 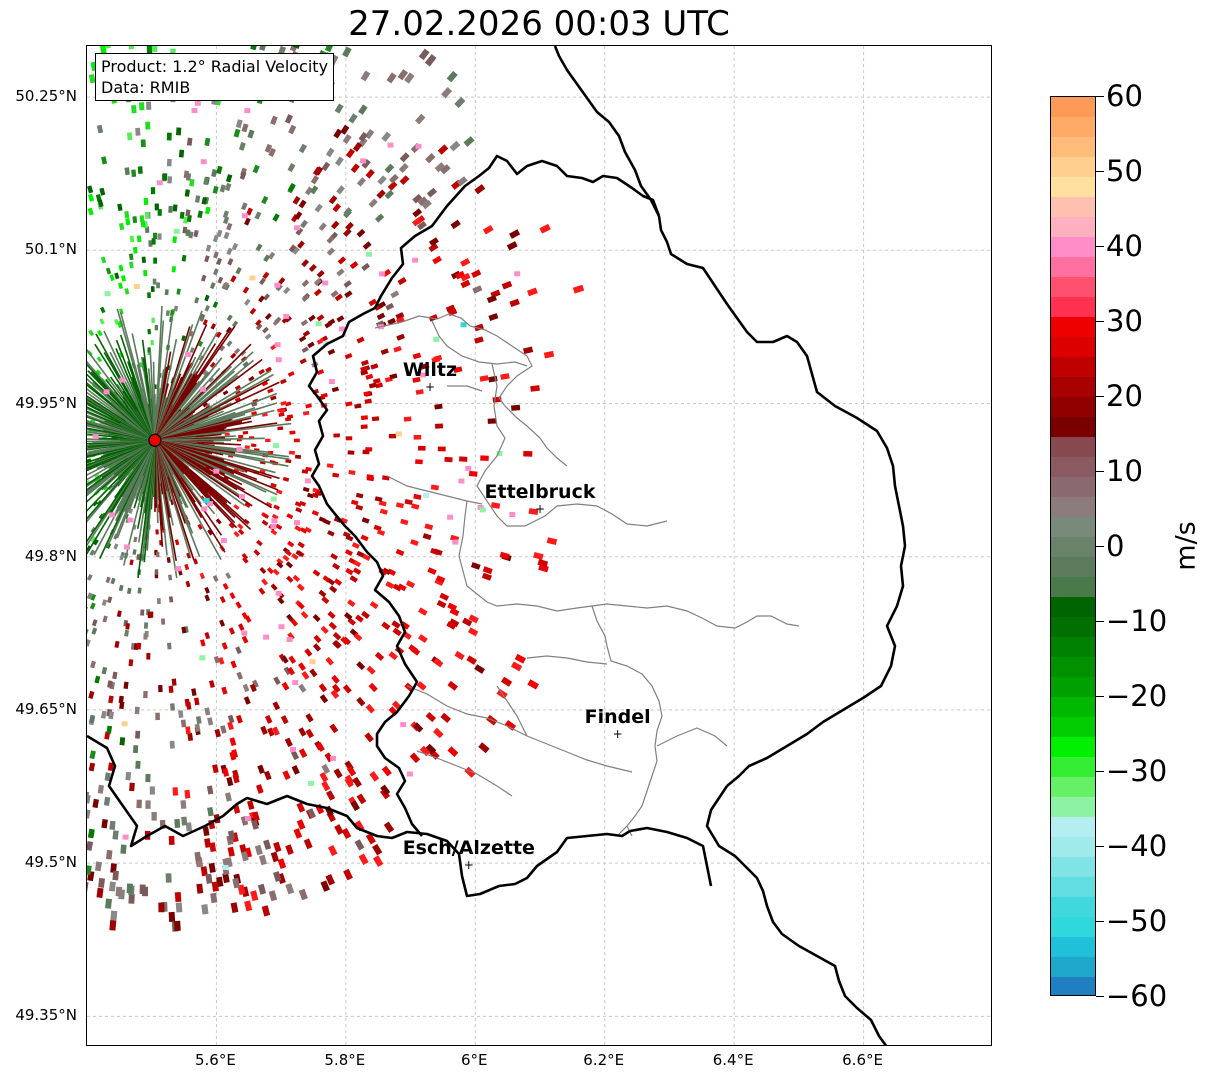 What do you see at coordinates (1137, 996) in the screenshot?
I see `colorbar-tick-label: −60` at bounding box center [1137, 996].